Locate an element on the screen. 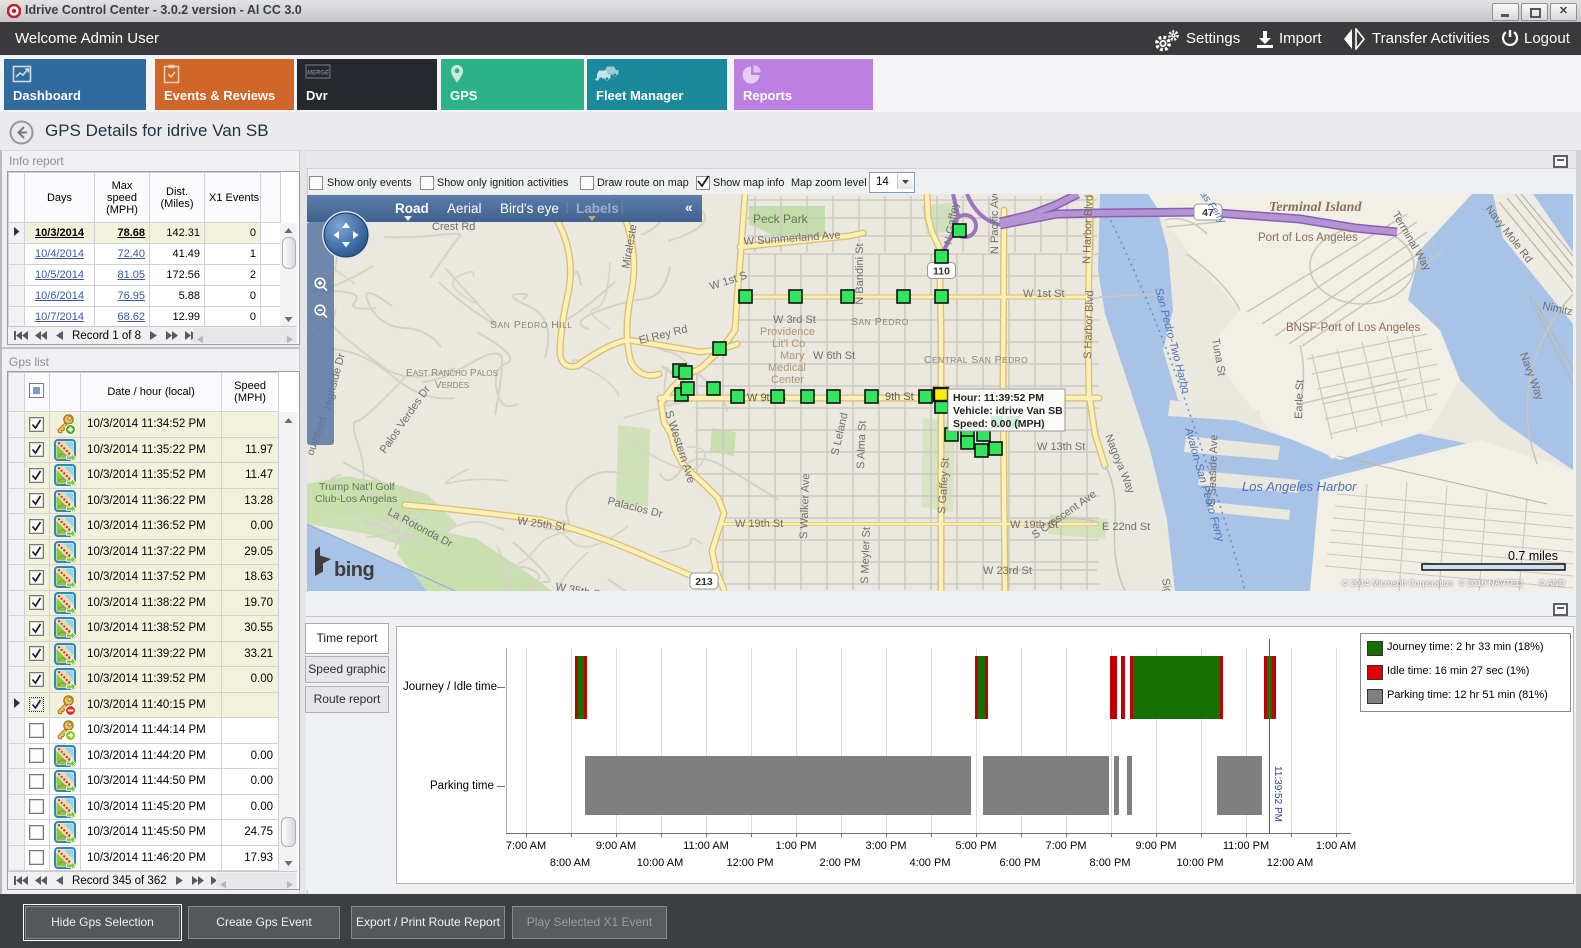 This screenshot has width=1581, height=948. svg-text: W 23rd St is located at coordinates (1007, 571).